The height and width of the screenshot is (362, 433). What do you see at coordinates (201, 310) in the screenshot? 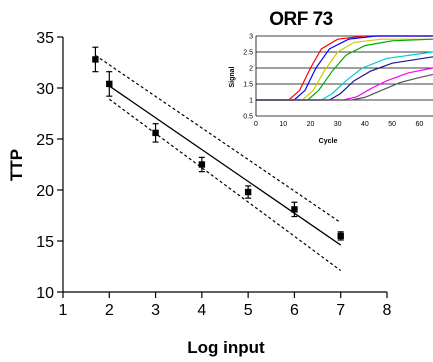
I see `x-tick-label: 4` at bounding box center [201, 310].